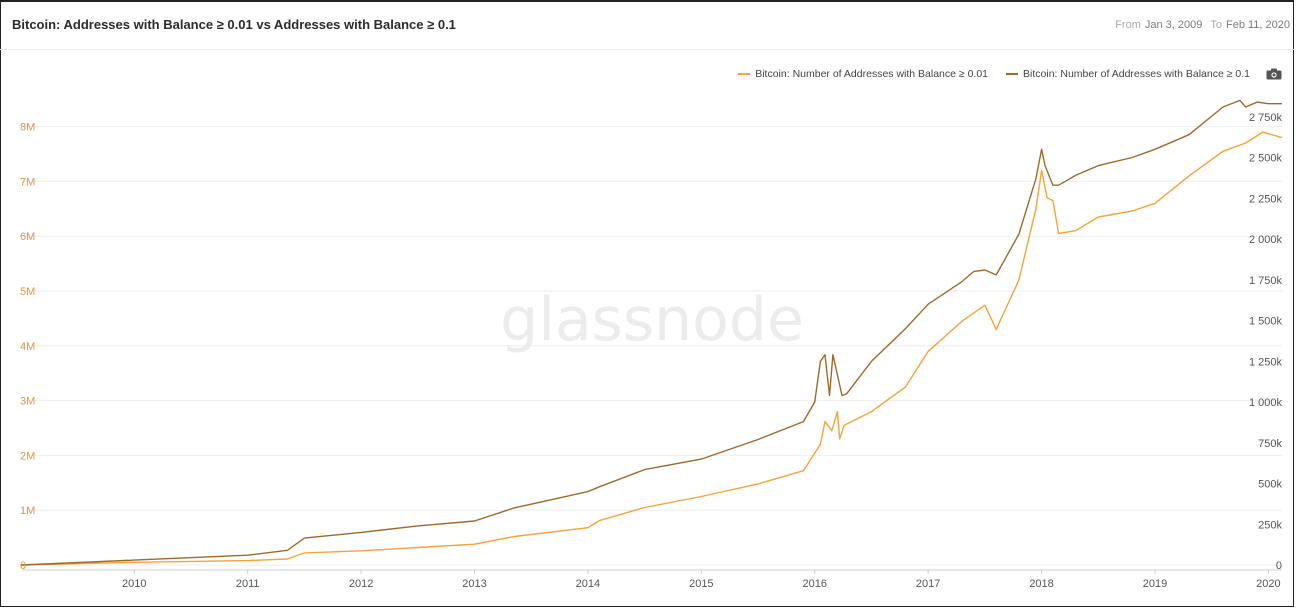  I want to click on to-date: Feb 11, 2020, so click(1257, 25).